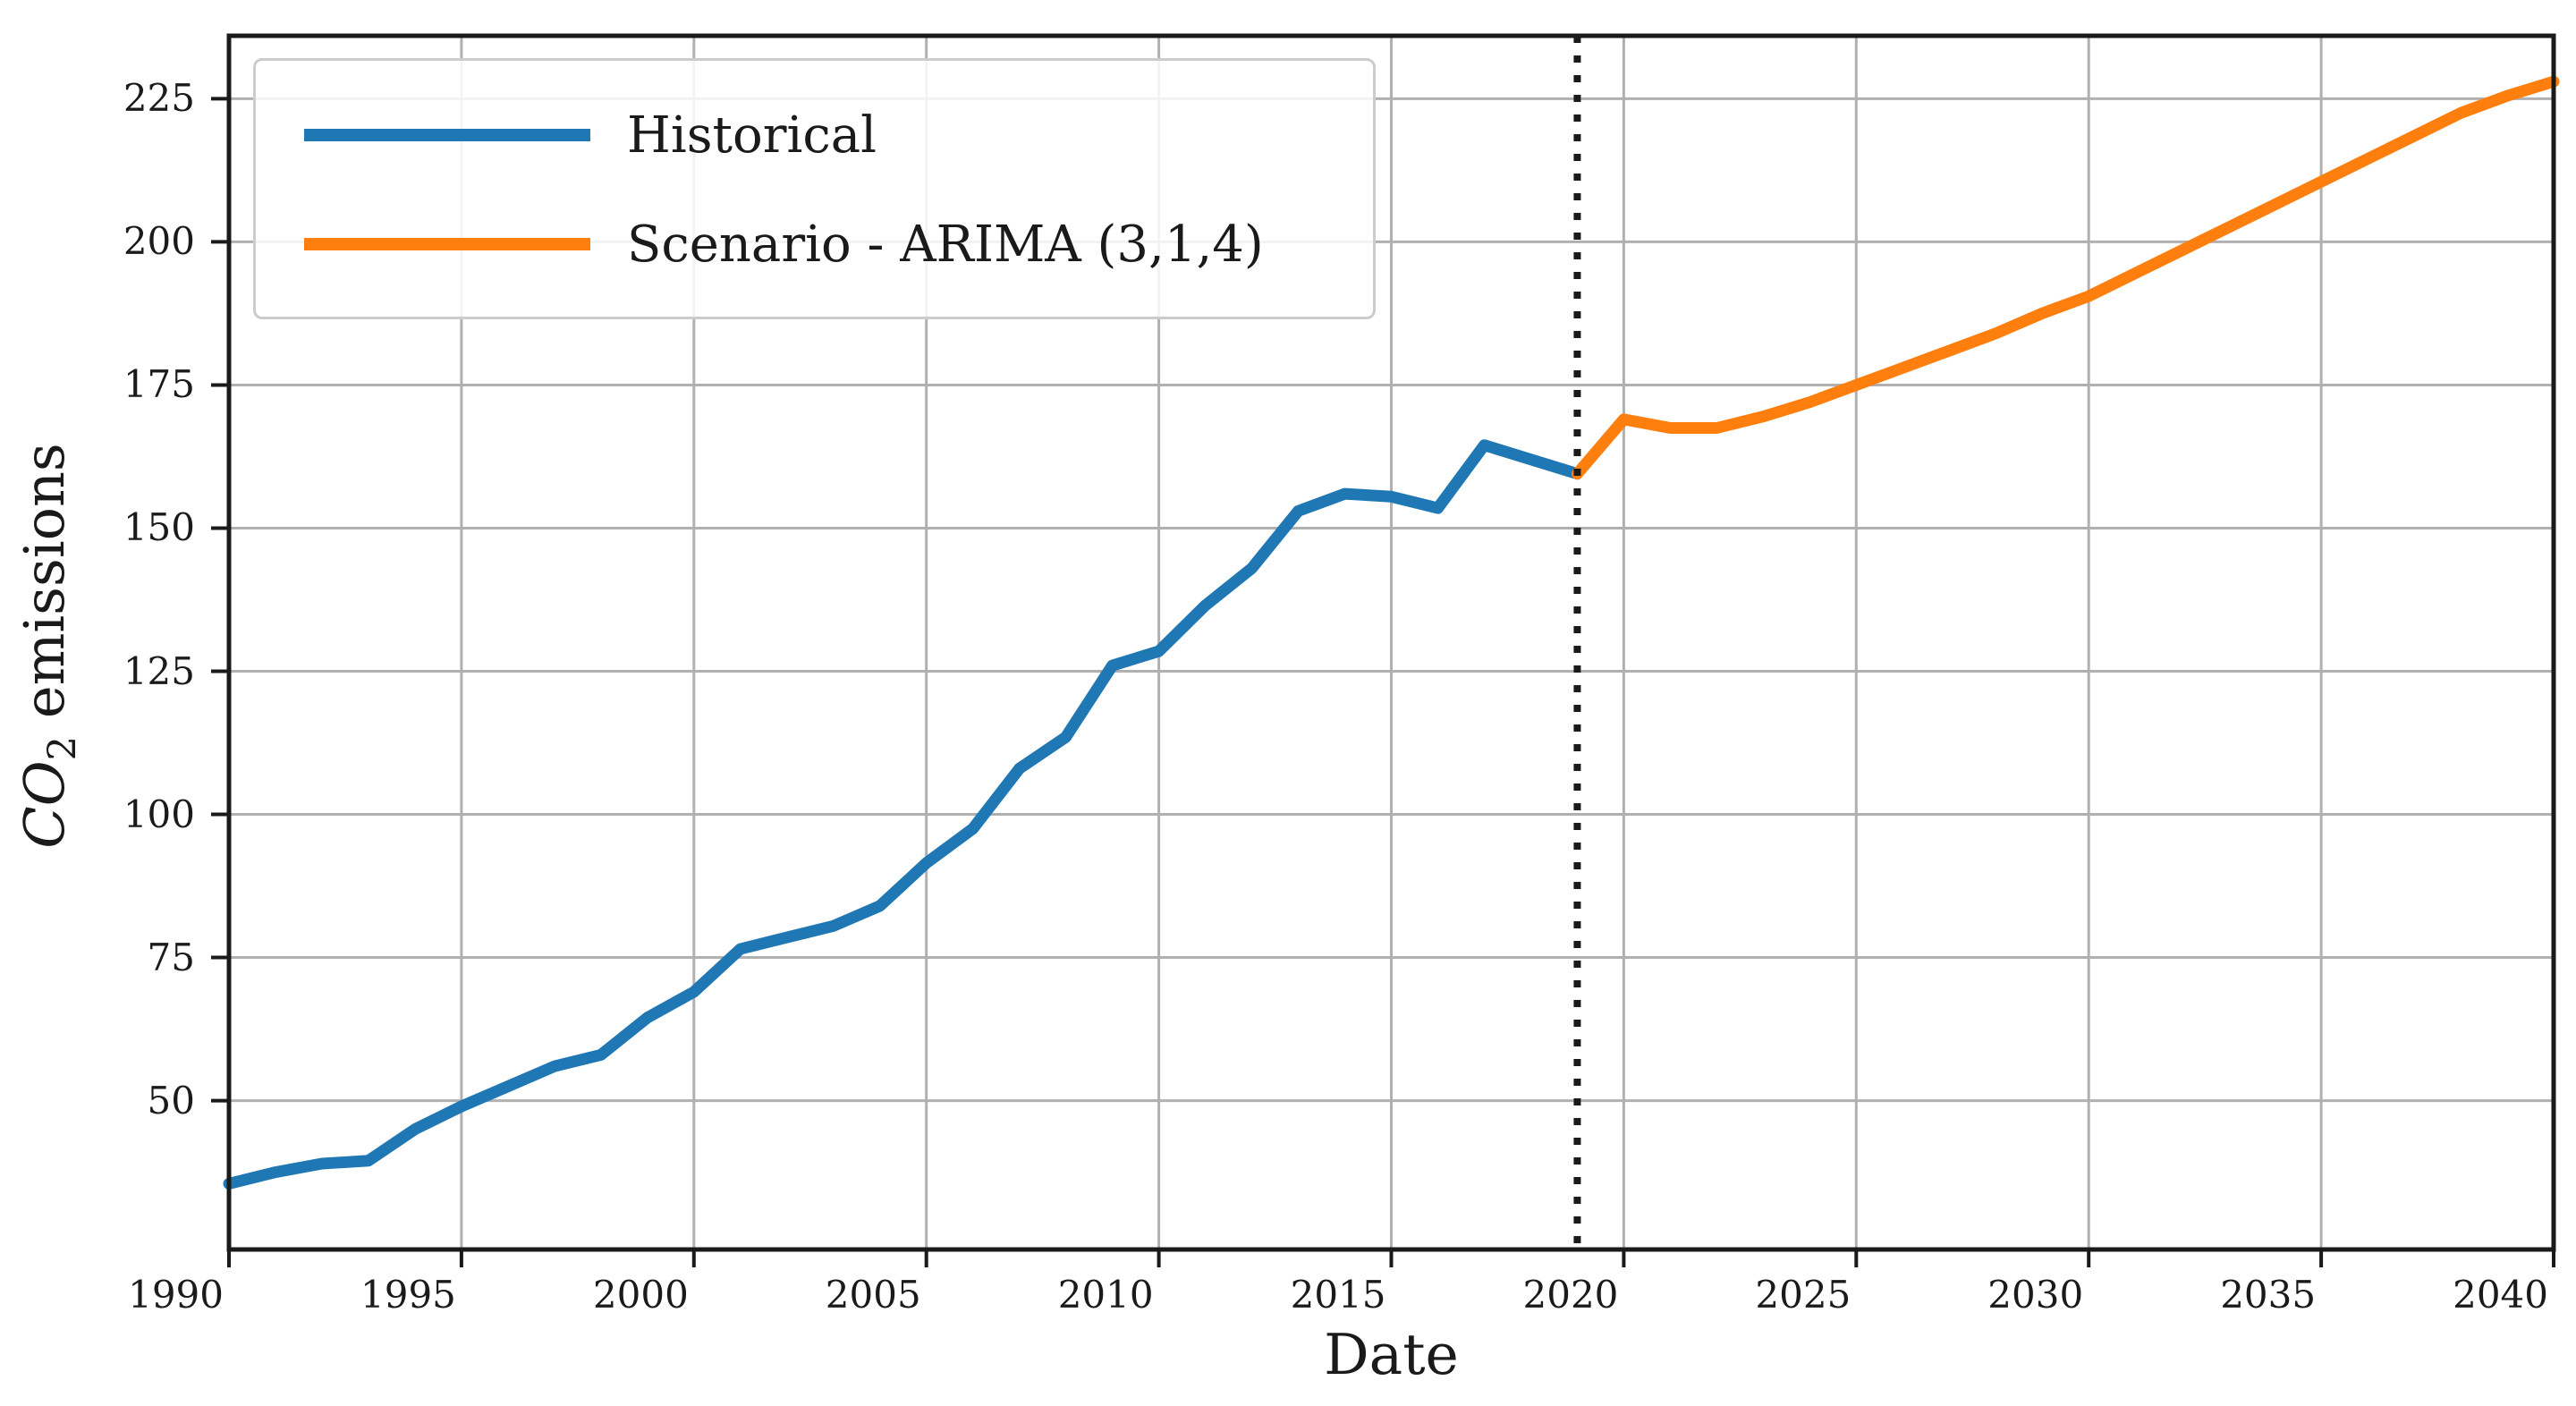  I want to click on x-axis-title: Date, so click(1391, 1354).